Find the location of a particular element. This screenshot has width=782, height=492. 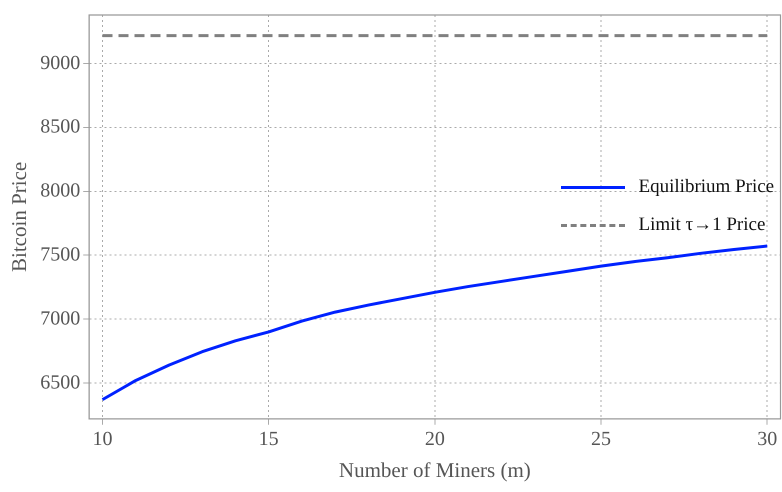

y-tick-label: 9000 is located at coordinates (60, 63).